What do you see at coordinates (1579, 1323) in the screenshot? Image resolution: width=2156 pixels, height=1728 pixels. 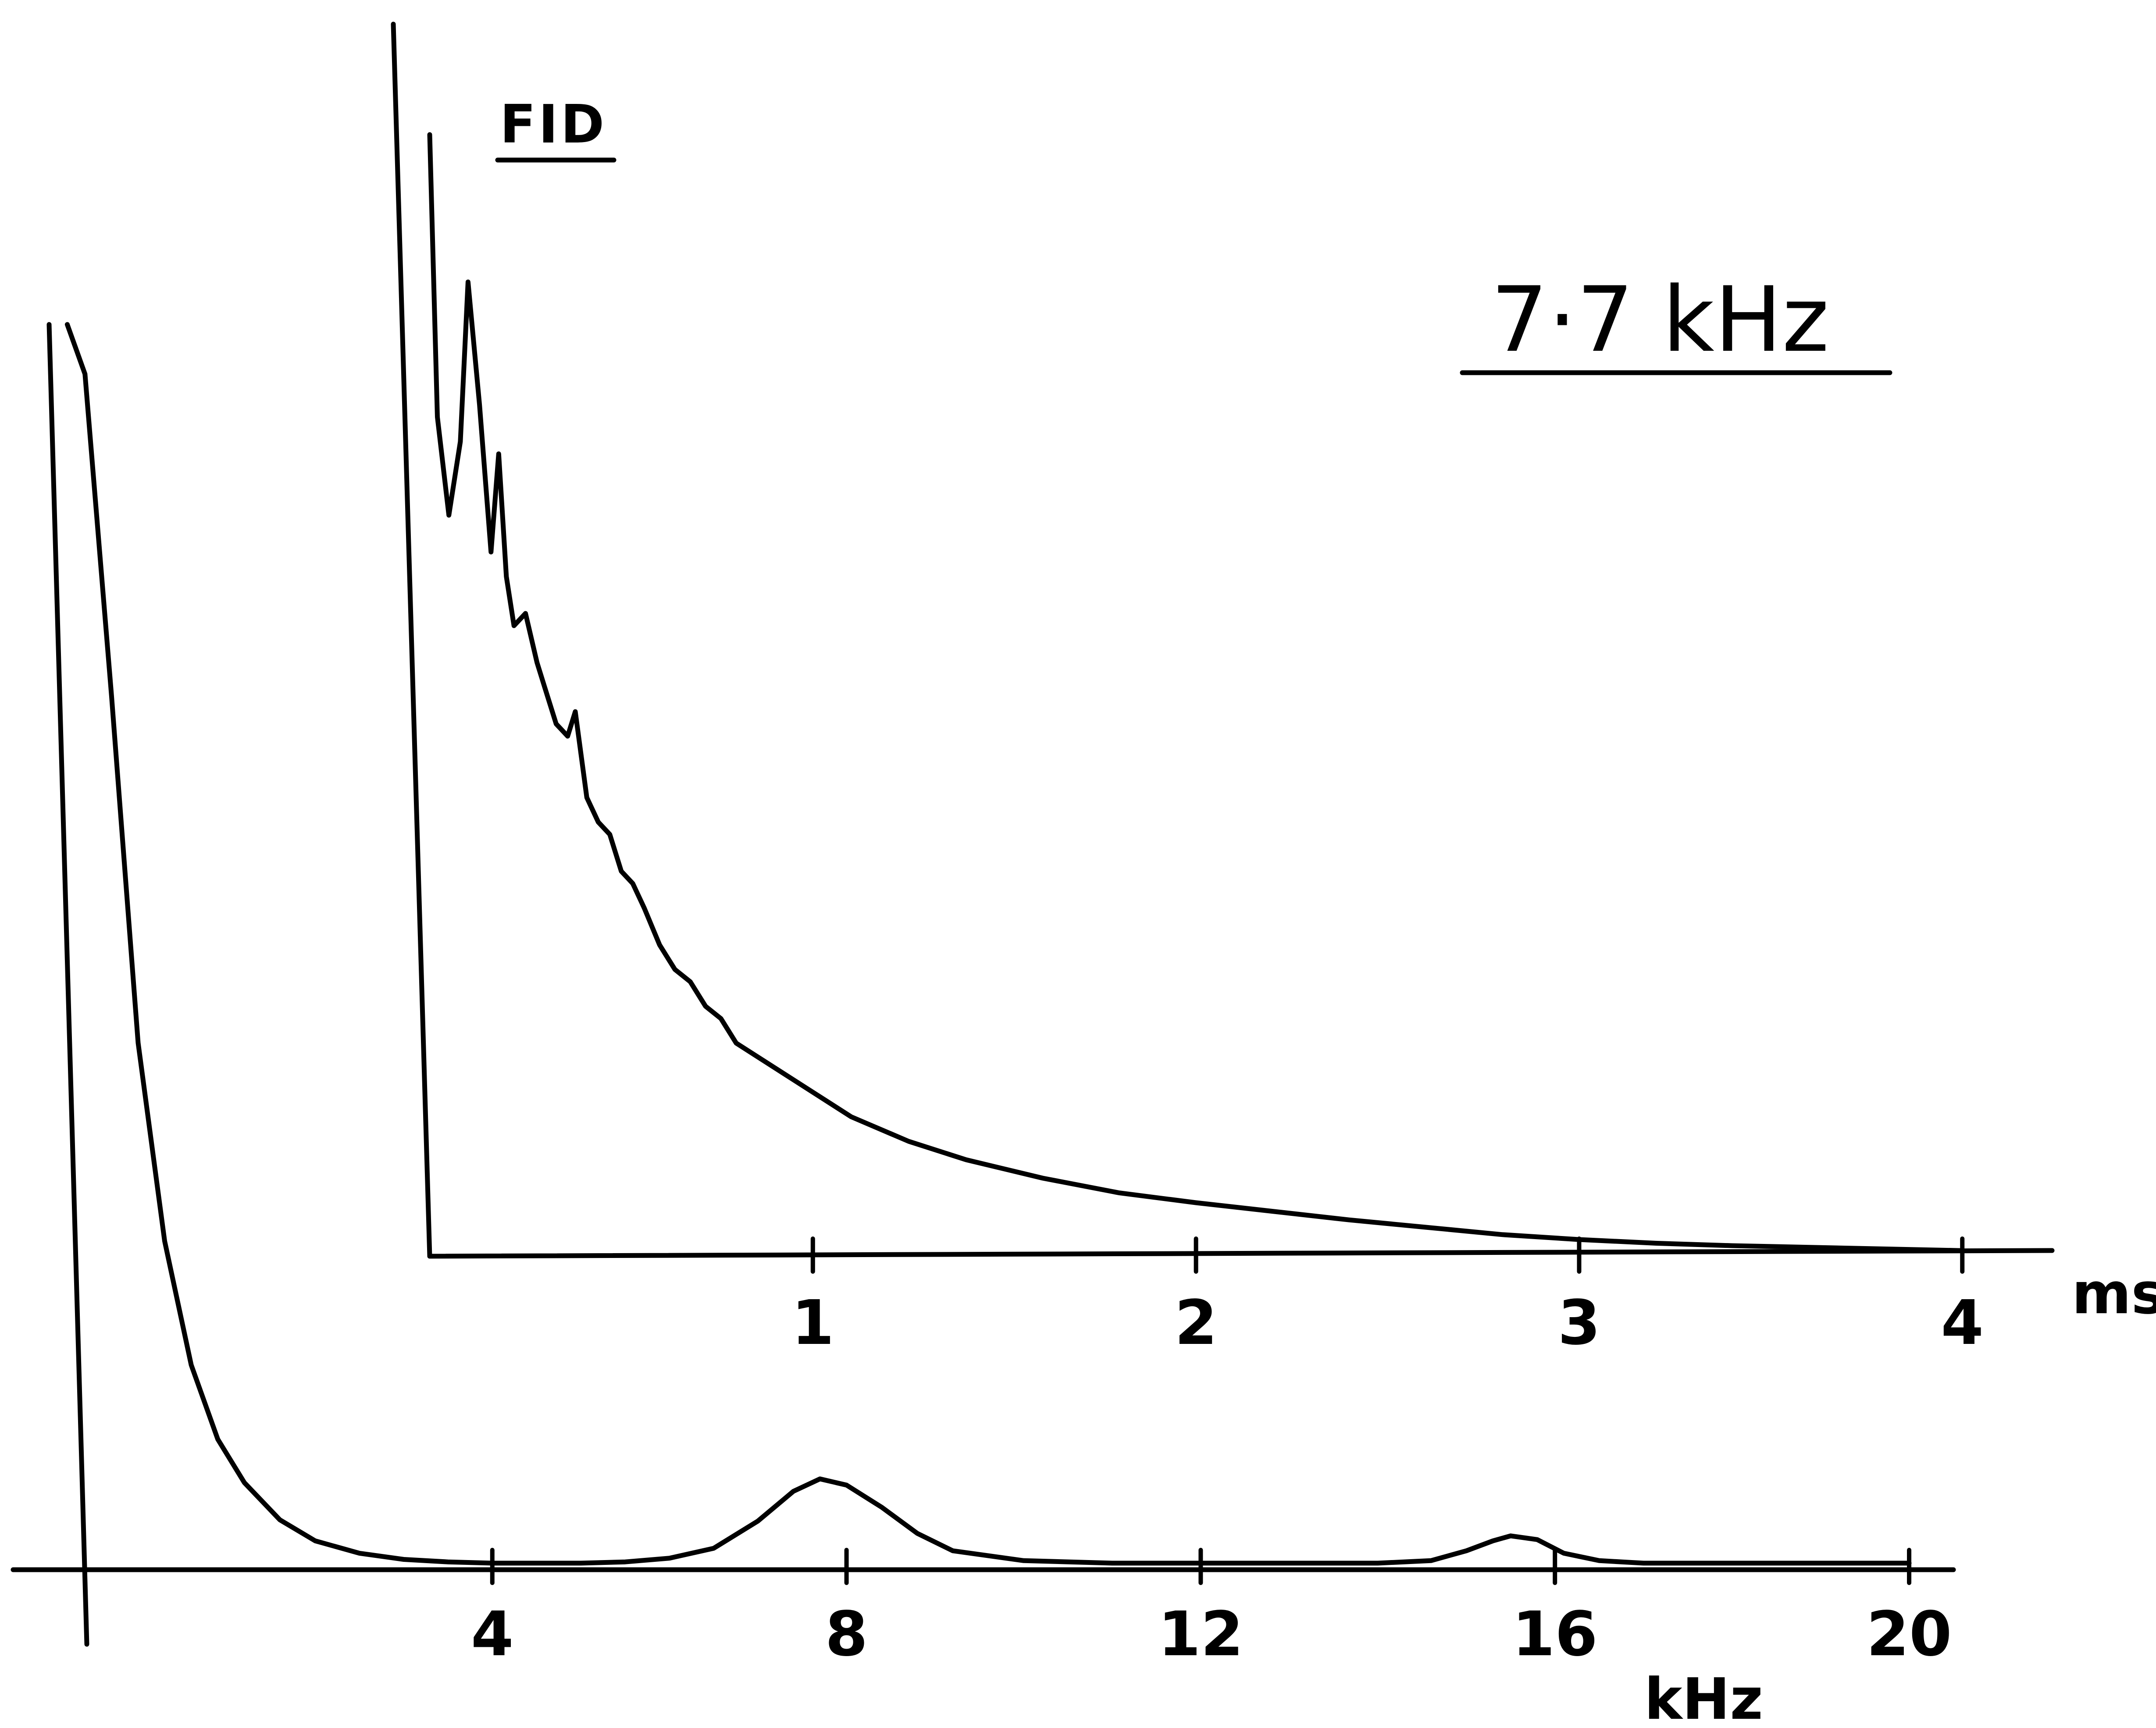 I see `fid-x-tick-label: 3` at bounding box center [1579, 1323].